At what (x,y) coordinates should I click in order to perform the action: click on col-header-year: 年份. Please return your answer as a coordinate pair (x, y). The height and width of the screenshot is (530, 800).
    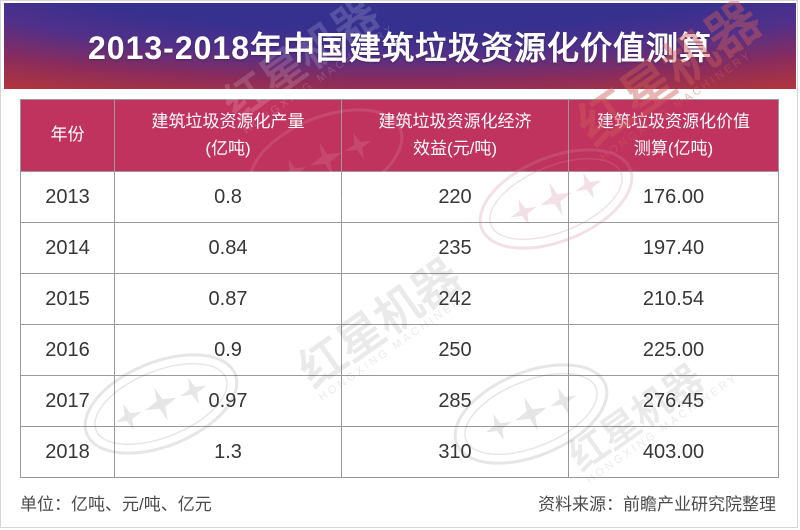
    Looking at the image, I should click on (67, 135).